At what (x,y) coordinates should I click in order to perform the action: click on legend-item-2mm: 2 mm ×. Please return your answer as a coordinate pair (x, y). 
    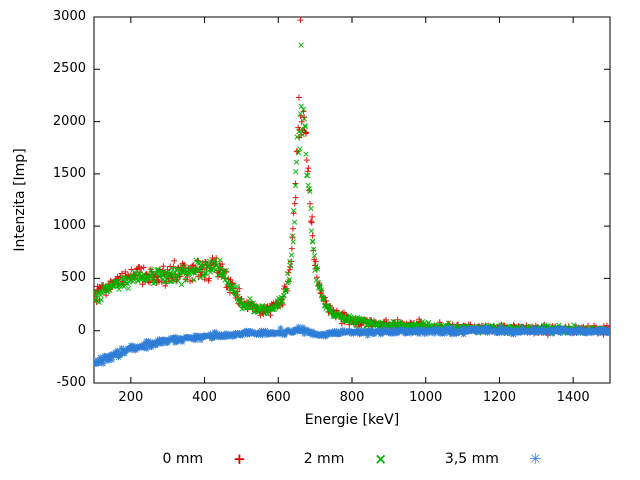
    Looking at the image, I should click on (345, 459).